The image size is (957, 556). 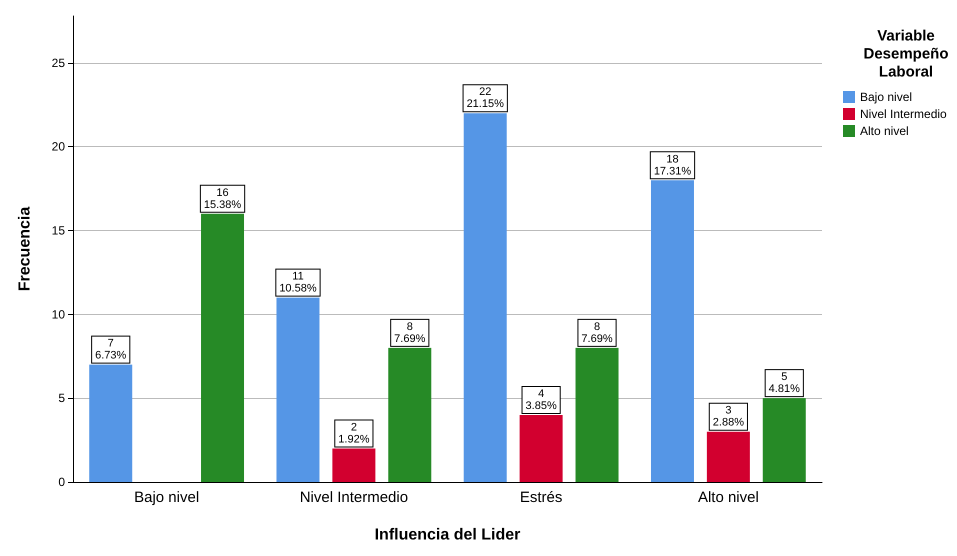 What do you see at coordinates (111, 350) in the screenshot?
I see `data-label: 7 6.73%` at bounding box center [111, 350].